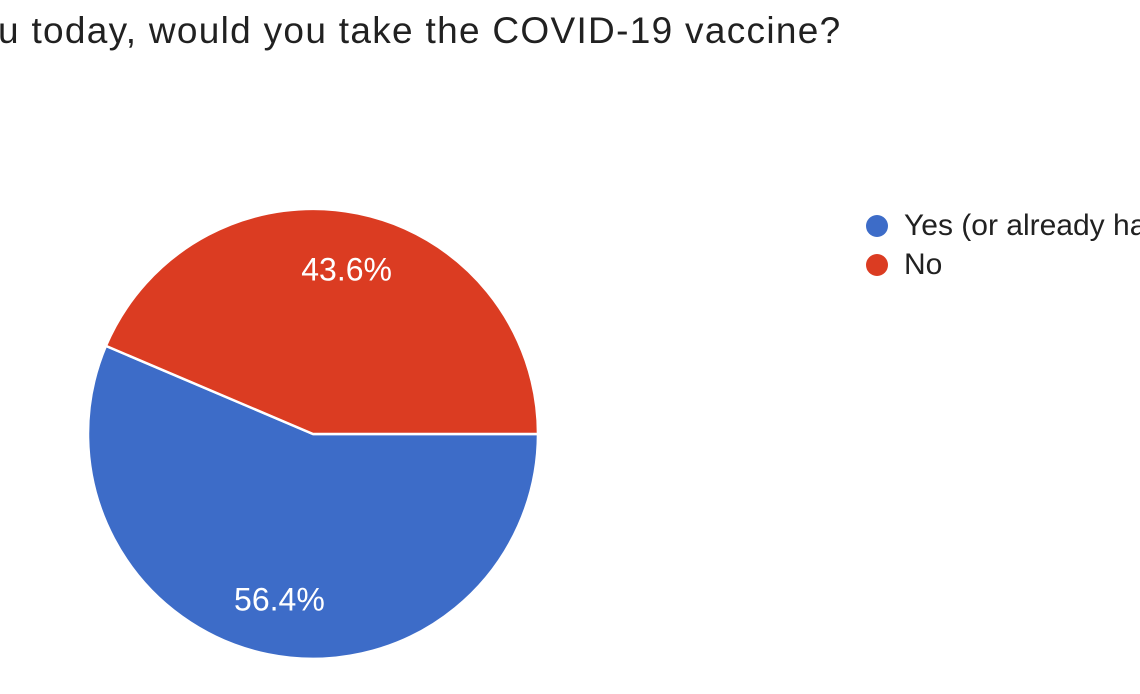 This screenshot has width=1140, height=694. I want to click on pie-slice-label: 56.4%, so click(279, 599).